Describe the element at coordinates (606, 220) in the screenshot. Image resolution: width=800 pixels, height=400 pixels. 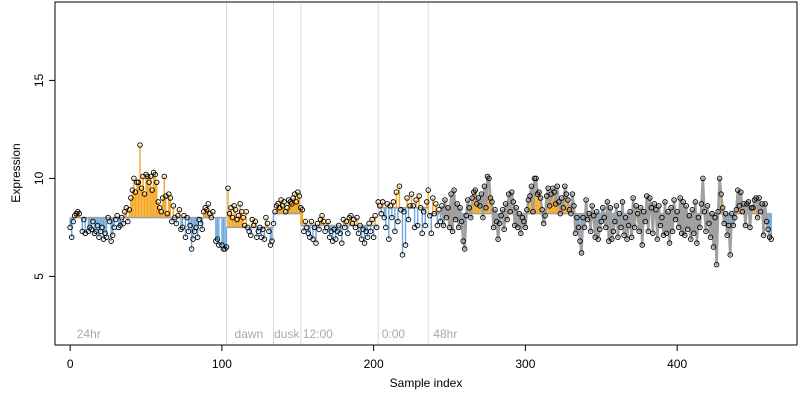
I see `trend-line` at that location.